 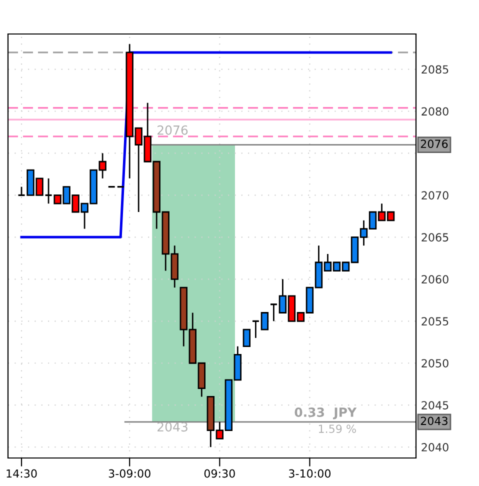 What do you see at coordinates (337, 429) in the screenshot?
I see `annotation: 1.59 %` at bounding box center [337, 429].